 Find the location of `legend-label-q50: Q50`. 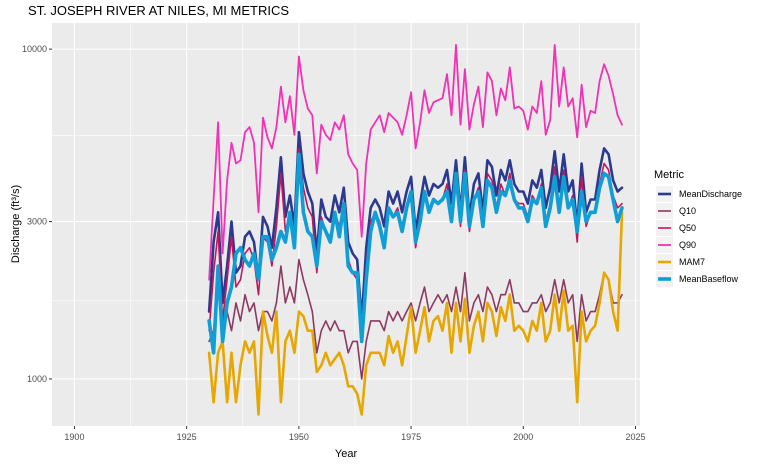

legend-label-q50: Q50 is located at coordinates (687, 228).